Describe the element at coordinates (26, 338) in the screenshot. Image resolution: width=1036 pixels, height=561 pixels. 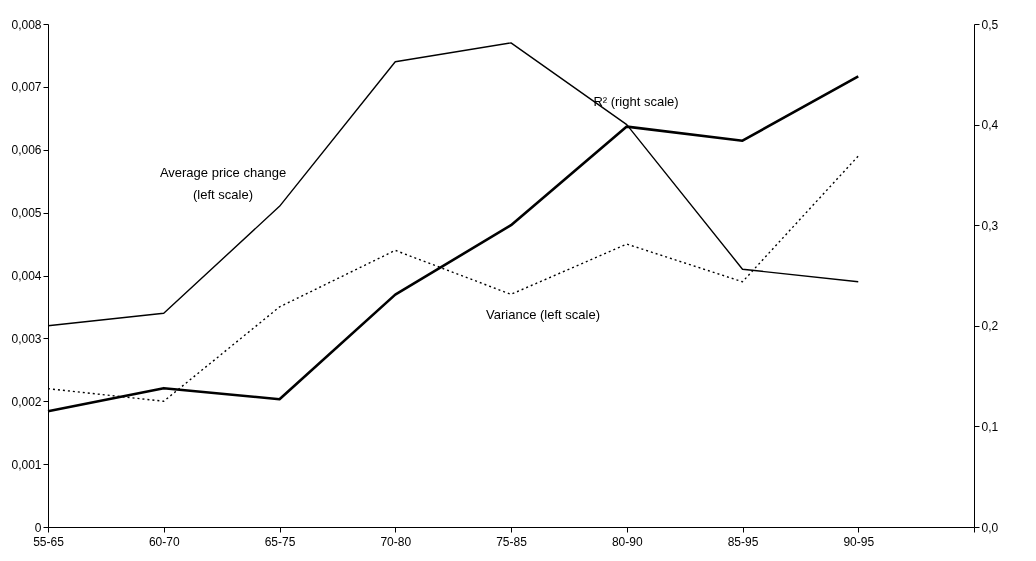
I see `y-tick-label: 0,003` at that location.